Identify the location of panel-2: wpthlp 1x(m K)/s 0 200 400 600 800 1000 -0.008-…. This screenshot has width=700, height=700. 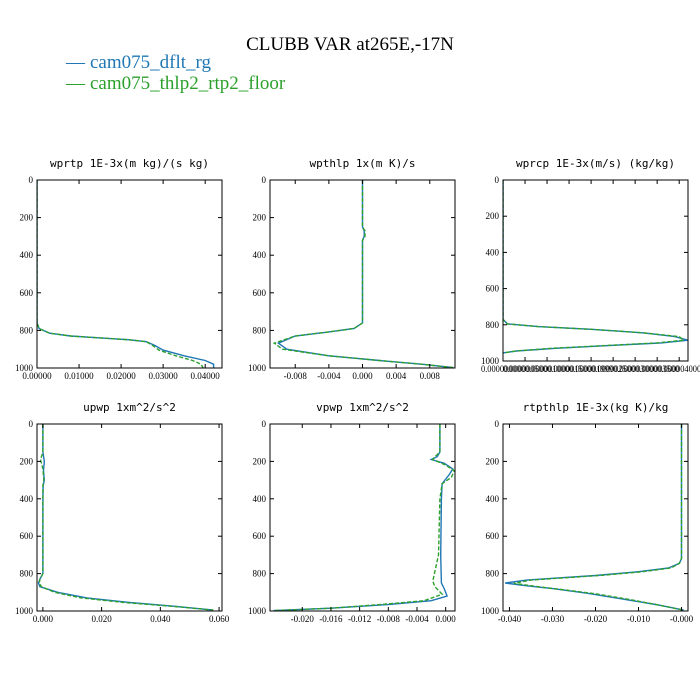
(352, 269).